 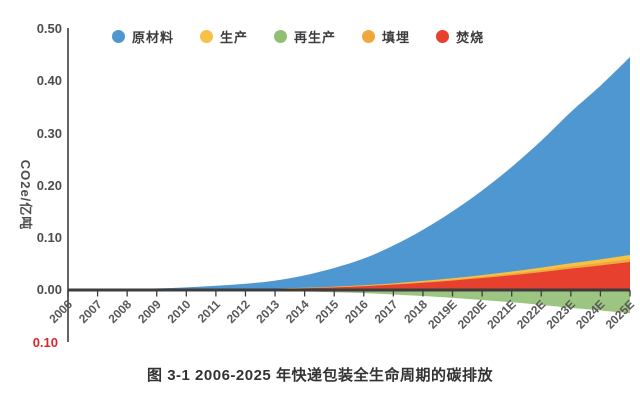 I want to click on area-焚烧, so click(x=349, y=276).